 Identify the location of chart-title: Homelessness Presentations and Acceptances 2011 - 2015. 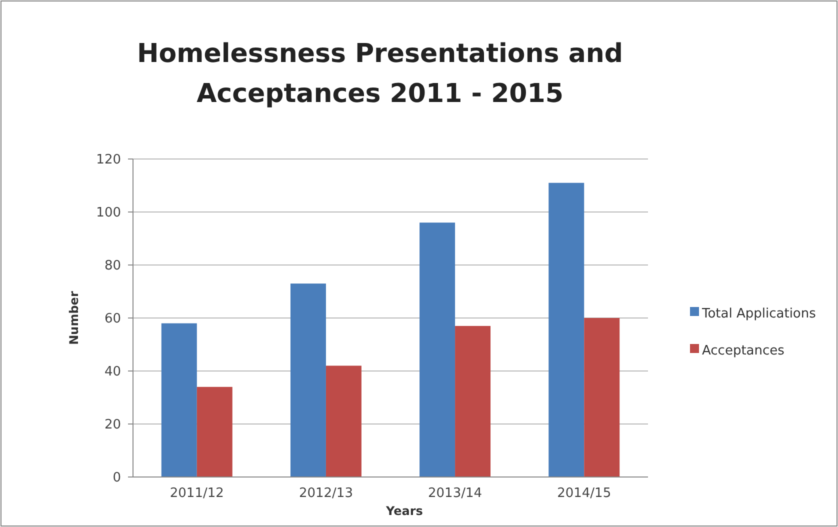
(380, 74).